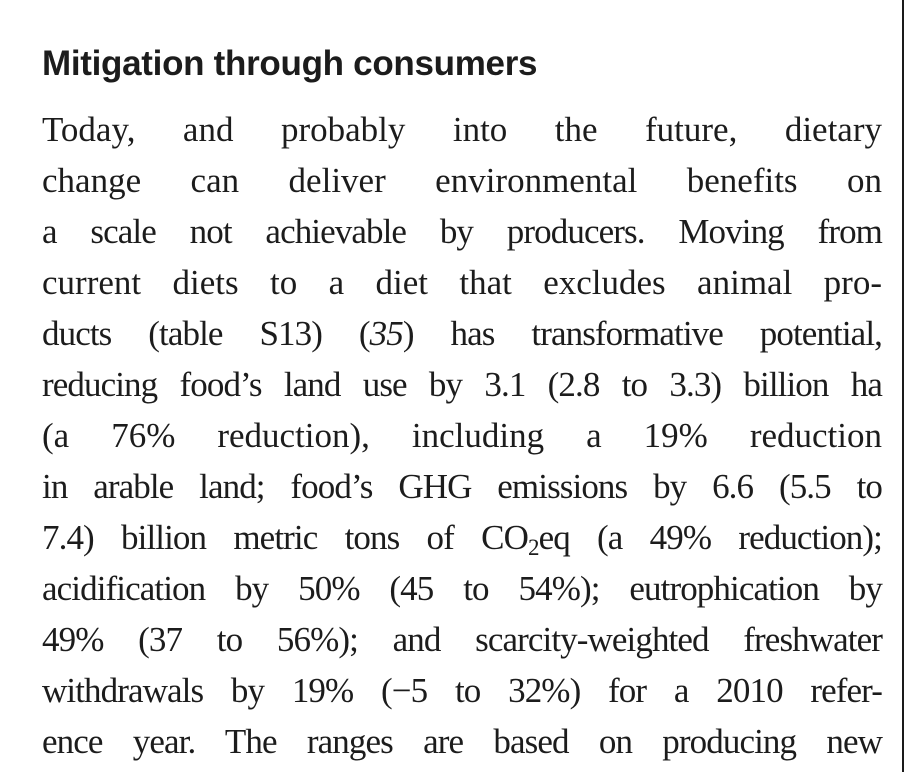 This screenshot has width=914, height=772. What do you see at coordinates (386, 333) in the screenshot?
I see `citation-reference: 35` at bounding box center [386, 333].